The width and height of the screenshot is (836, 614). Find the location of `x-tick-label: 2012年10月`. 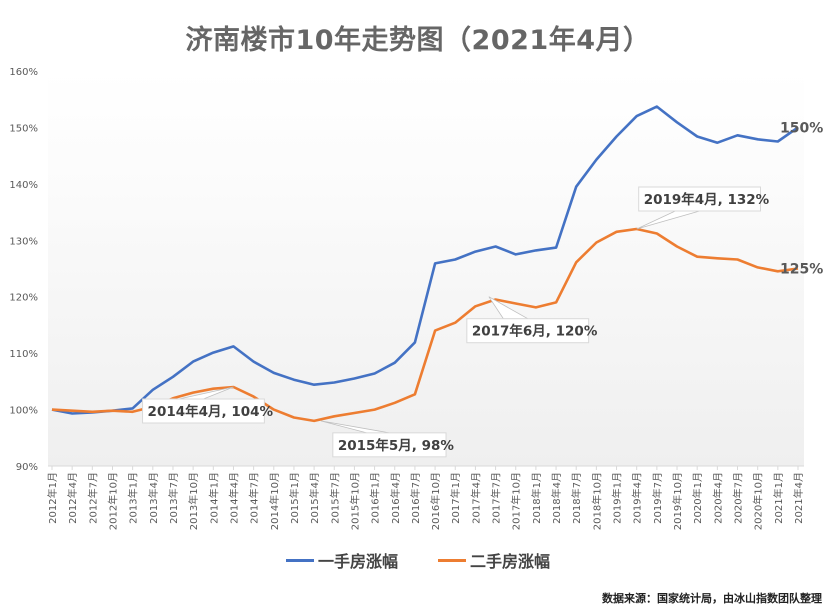

x-tick-label: 2012年10月 is located at coordinates (112, 501).